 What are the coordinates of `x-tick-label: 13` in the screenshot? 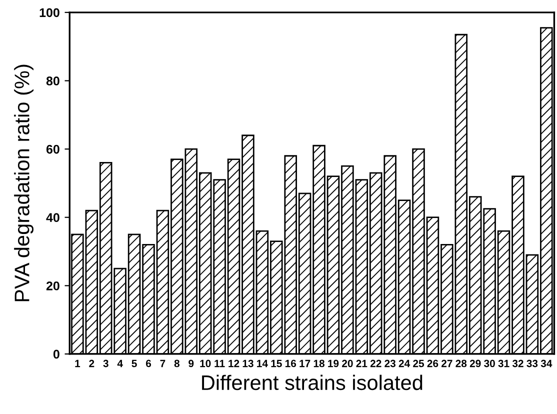 It's located at (248, 364).